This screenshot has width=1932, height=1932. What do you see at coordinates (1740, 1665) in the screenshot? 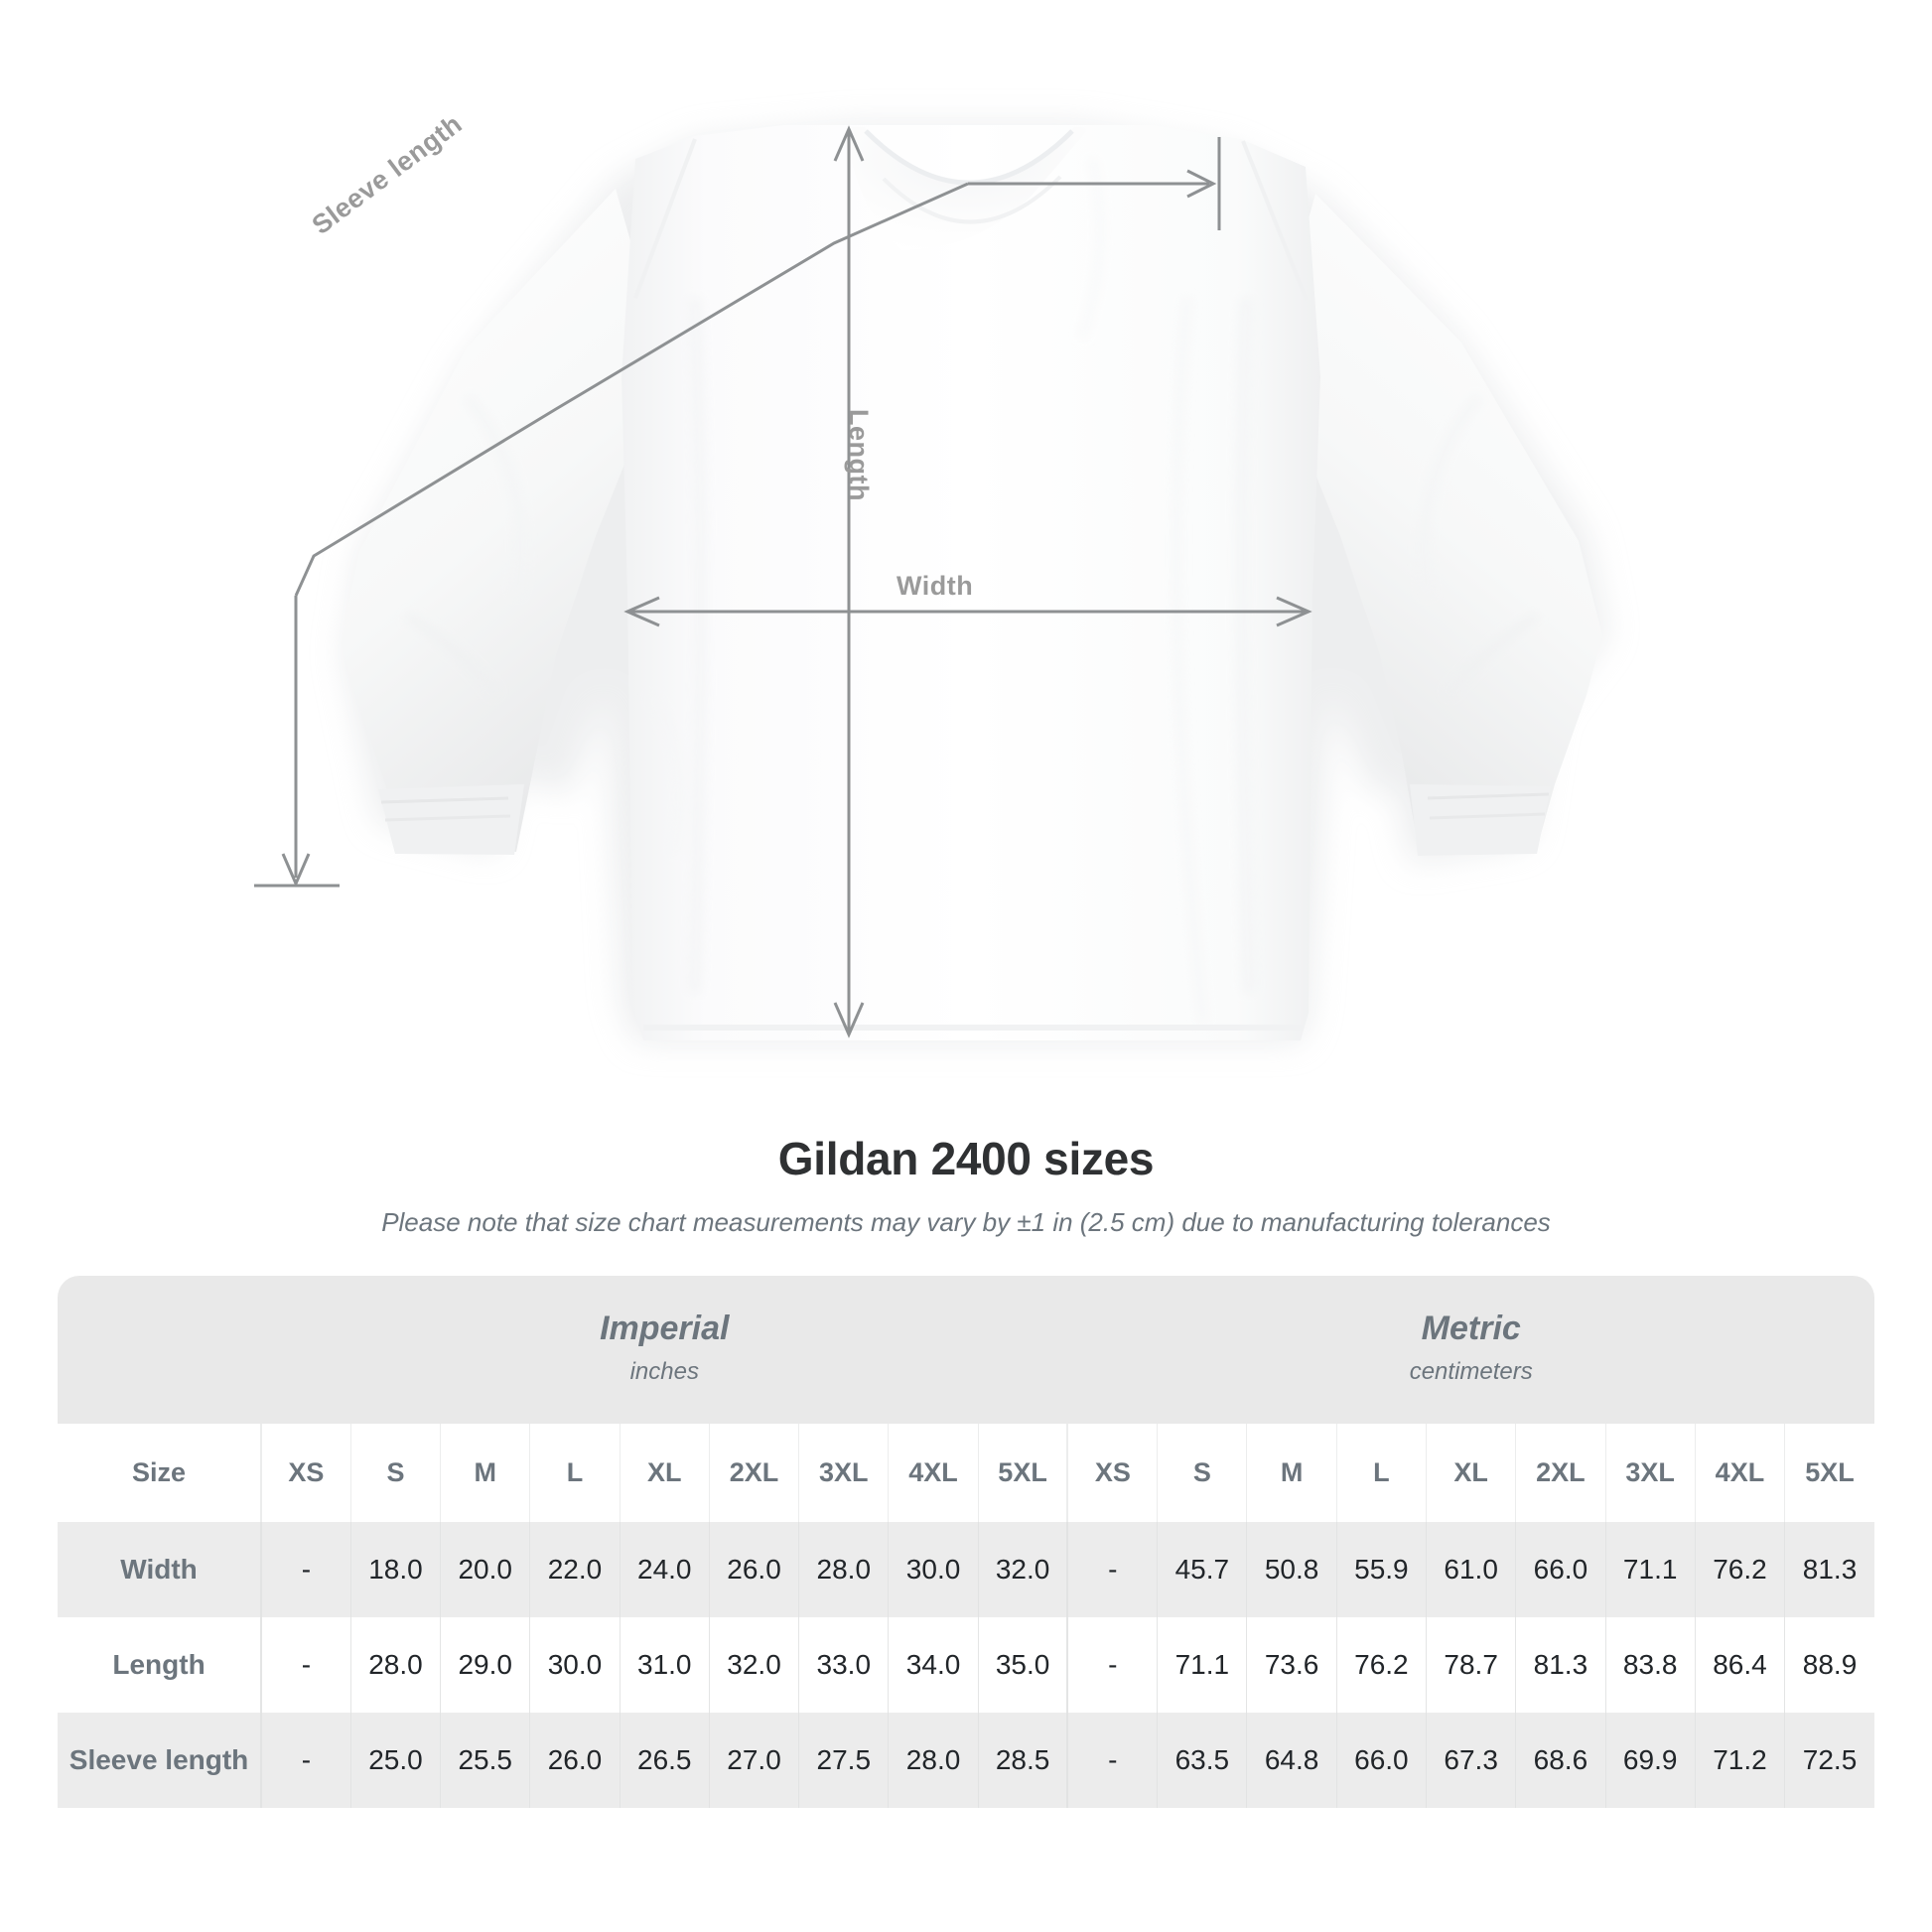
I see `cell-length-metric-4xl: 86.4` at bounding box center [1740, 1665].